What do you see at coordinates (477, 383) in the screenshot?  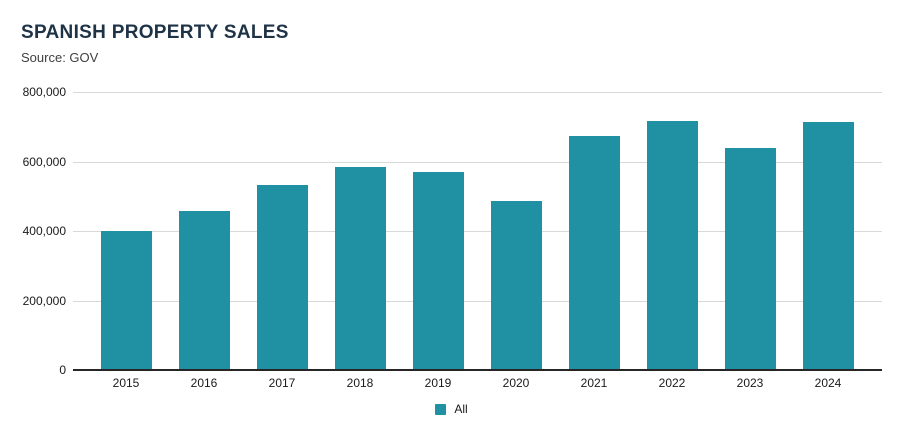 I see `x-axis-tick-labels: 2015 2016 2017 2018 2019 2020 2021 2022 2023 2024` at bounding box center [477, 383].